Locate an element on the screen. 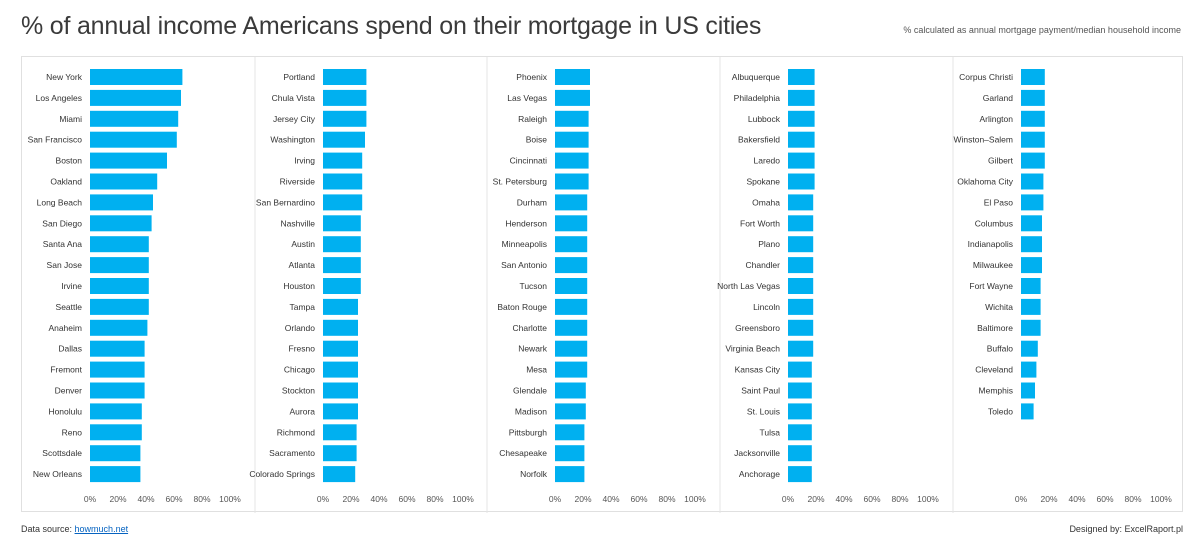 The width and height of the screenshot is (1200, 553). category-label: Laredo is located at coordinates (767, 161).